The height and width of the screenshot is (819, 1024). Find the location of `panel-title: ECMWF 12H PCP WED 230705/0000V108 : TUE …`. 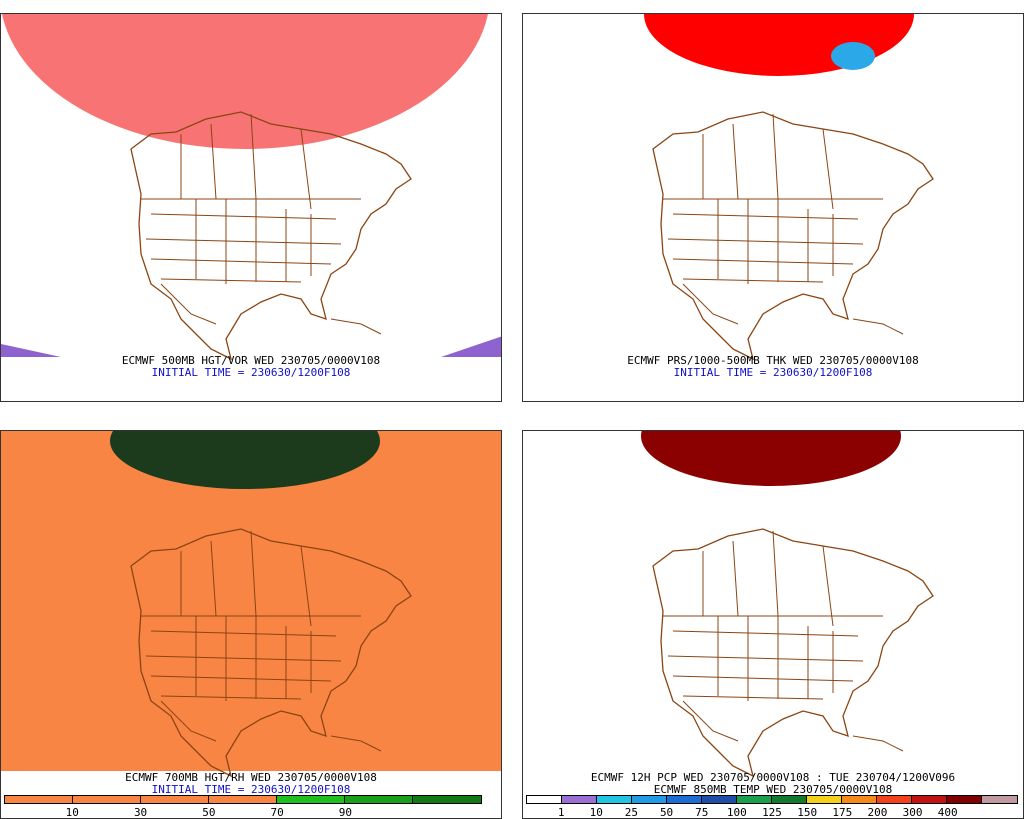

panel-title: ECMWF 12H PCP WED 230705/0000V108 : TUE … is located at coordinates (773, 777).